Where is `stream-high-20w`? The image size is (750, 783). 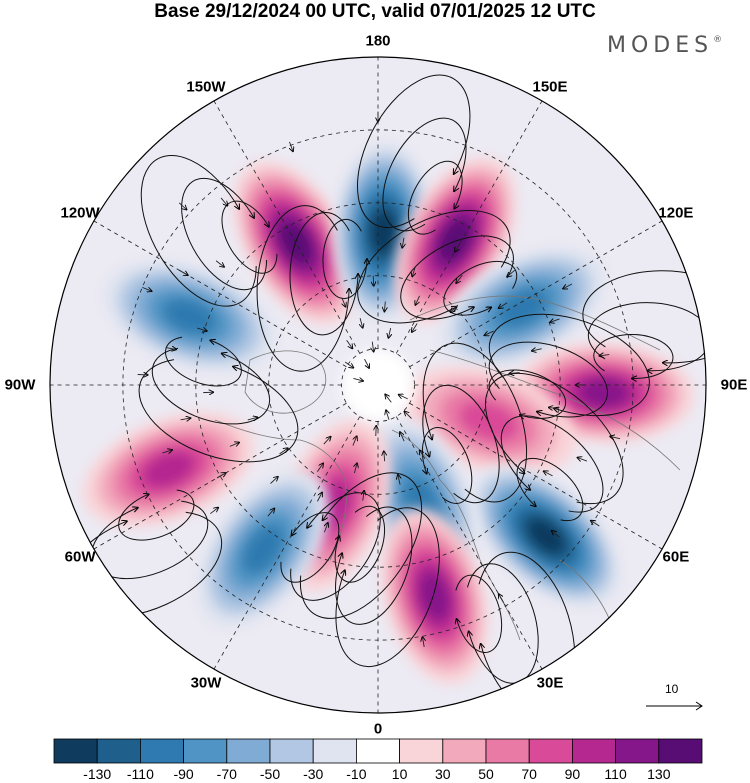 stream-high-20w is located at coordinates (387, 586).